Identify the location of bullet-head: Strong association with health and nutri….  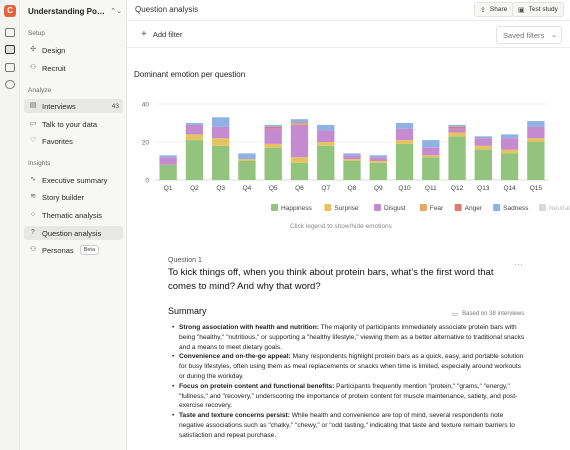
(249, 327).